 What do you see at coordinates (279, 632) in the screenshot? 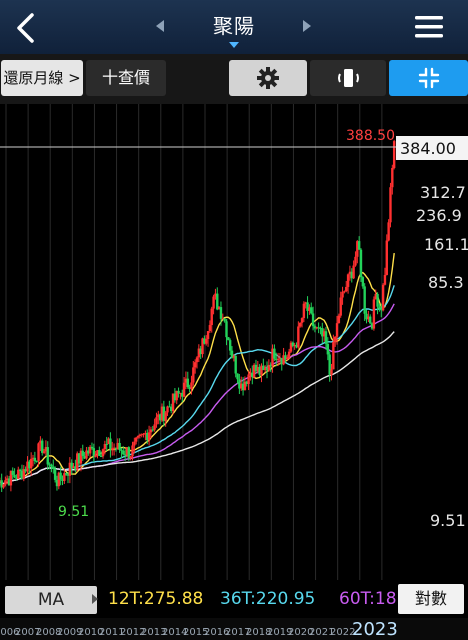
I see `year-tick: 2019` at bounding box center [279, 632].